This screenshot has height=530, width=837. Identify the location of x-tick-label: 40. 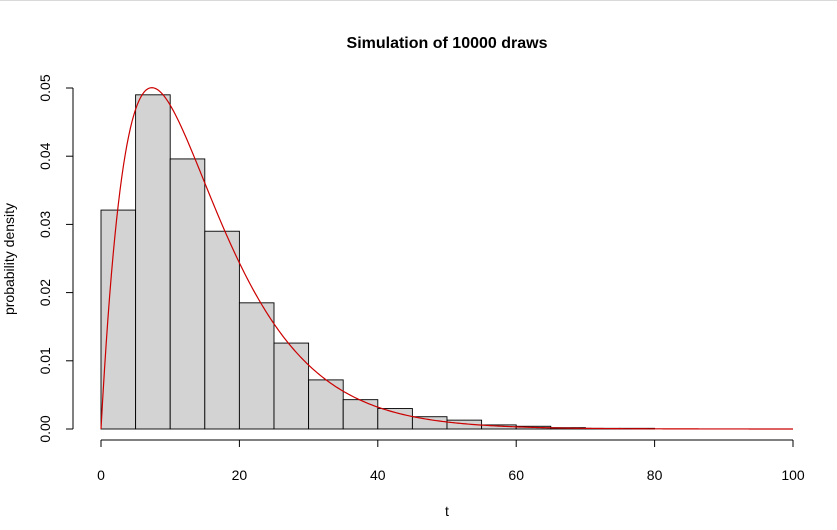
(378, 475).